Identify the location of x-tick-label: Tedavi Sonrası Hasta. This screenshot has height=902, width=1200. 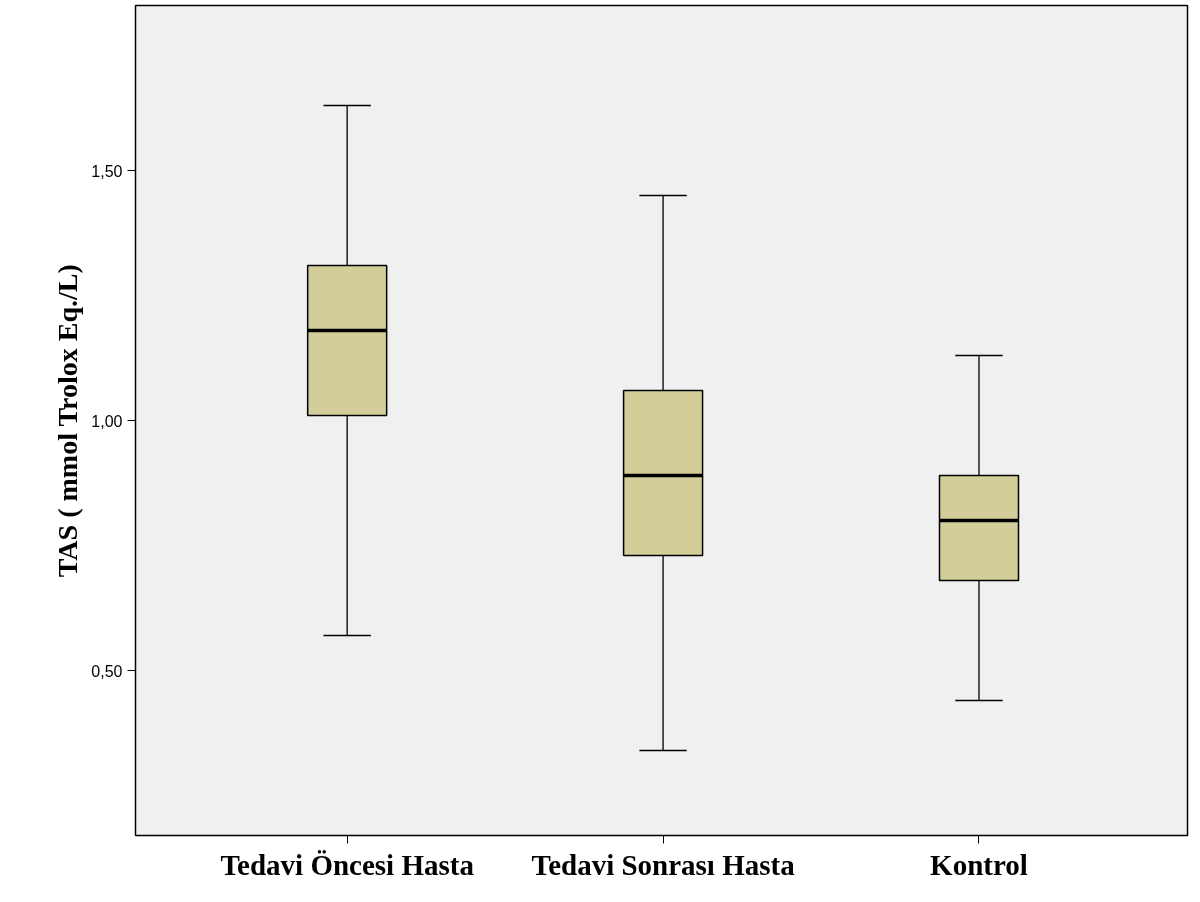
(663, 864).